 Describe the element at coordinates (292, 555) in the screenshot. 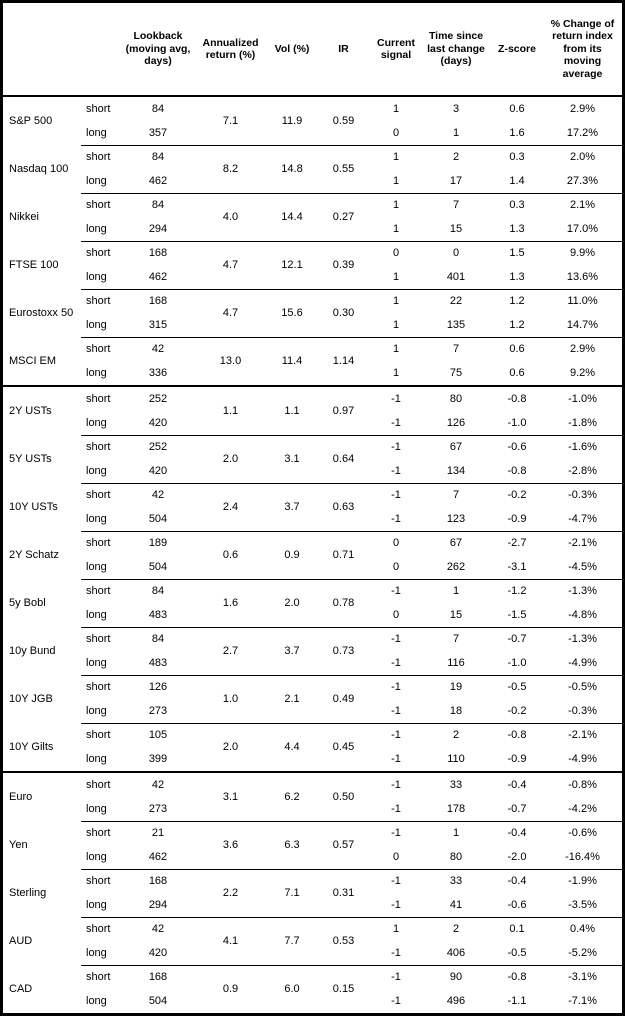

I see `vol-value: 0.9` at that location.